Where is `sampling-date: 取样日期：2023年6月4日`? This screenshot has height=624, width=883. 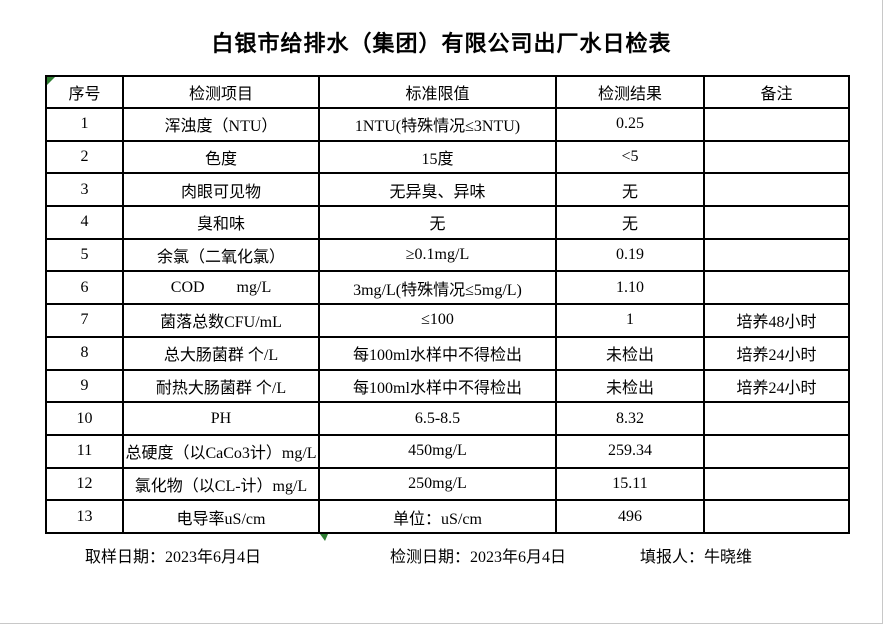 sampling-date: 取样日期：2023年6月4日 is located at coordinates (173, 557).